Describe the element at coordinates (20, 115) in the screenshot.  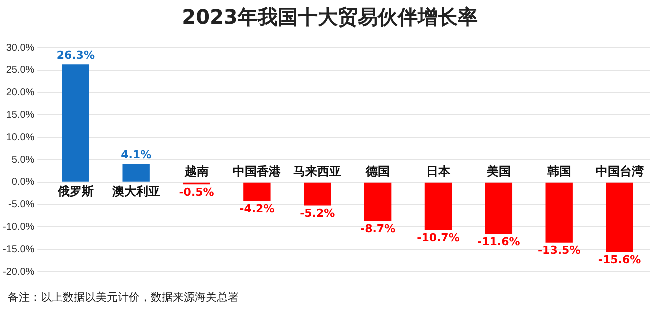
I see `y-tick-label: 15.0%` at that location.